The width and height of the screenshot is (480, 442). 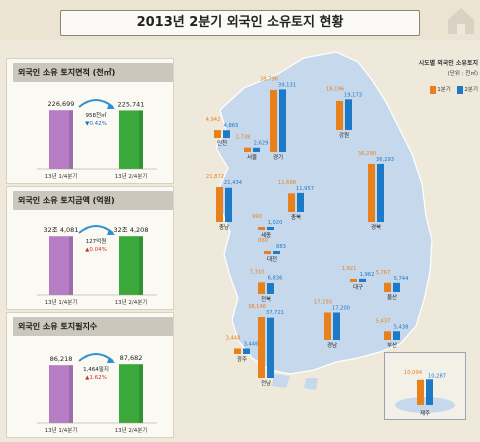 What do you see at coordinates (266, 383) in the screenshot?
I see `region-name: 전남` at bounding box center [266, 383].